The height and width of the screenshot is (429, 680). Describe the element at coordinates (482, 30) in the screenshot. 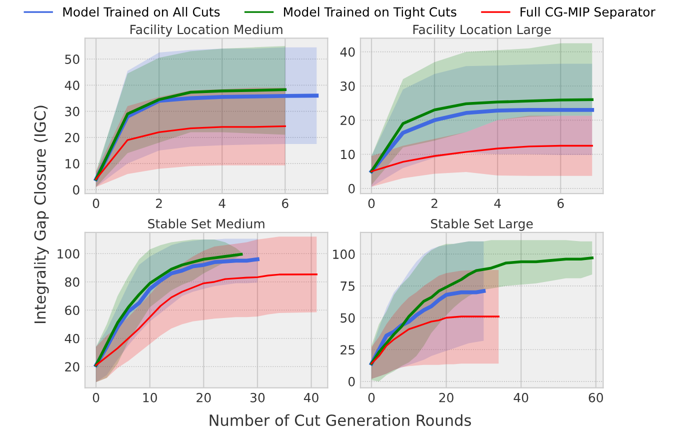

I see `chart-title: Facility Location Large` at that location.